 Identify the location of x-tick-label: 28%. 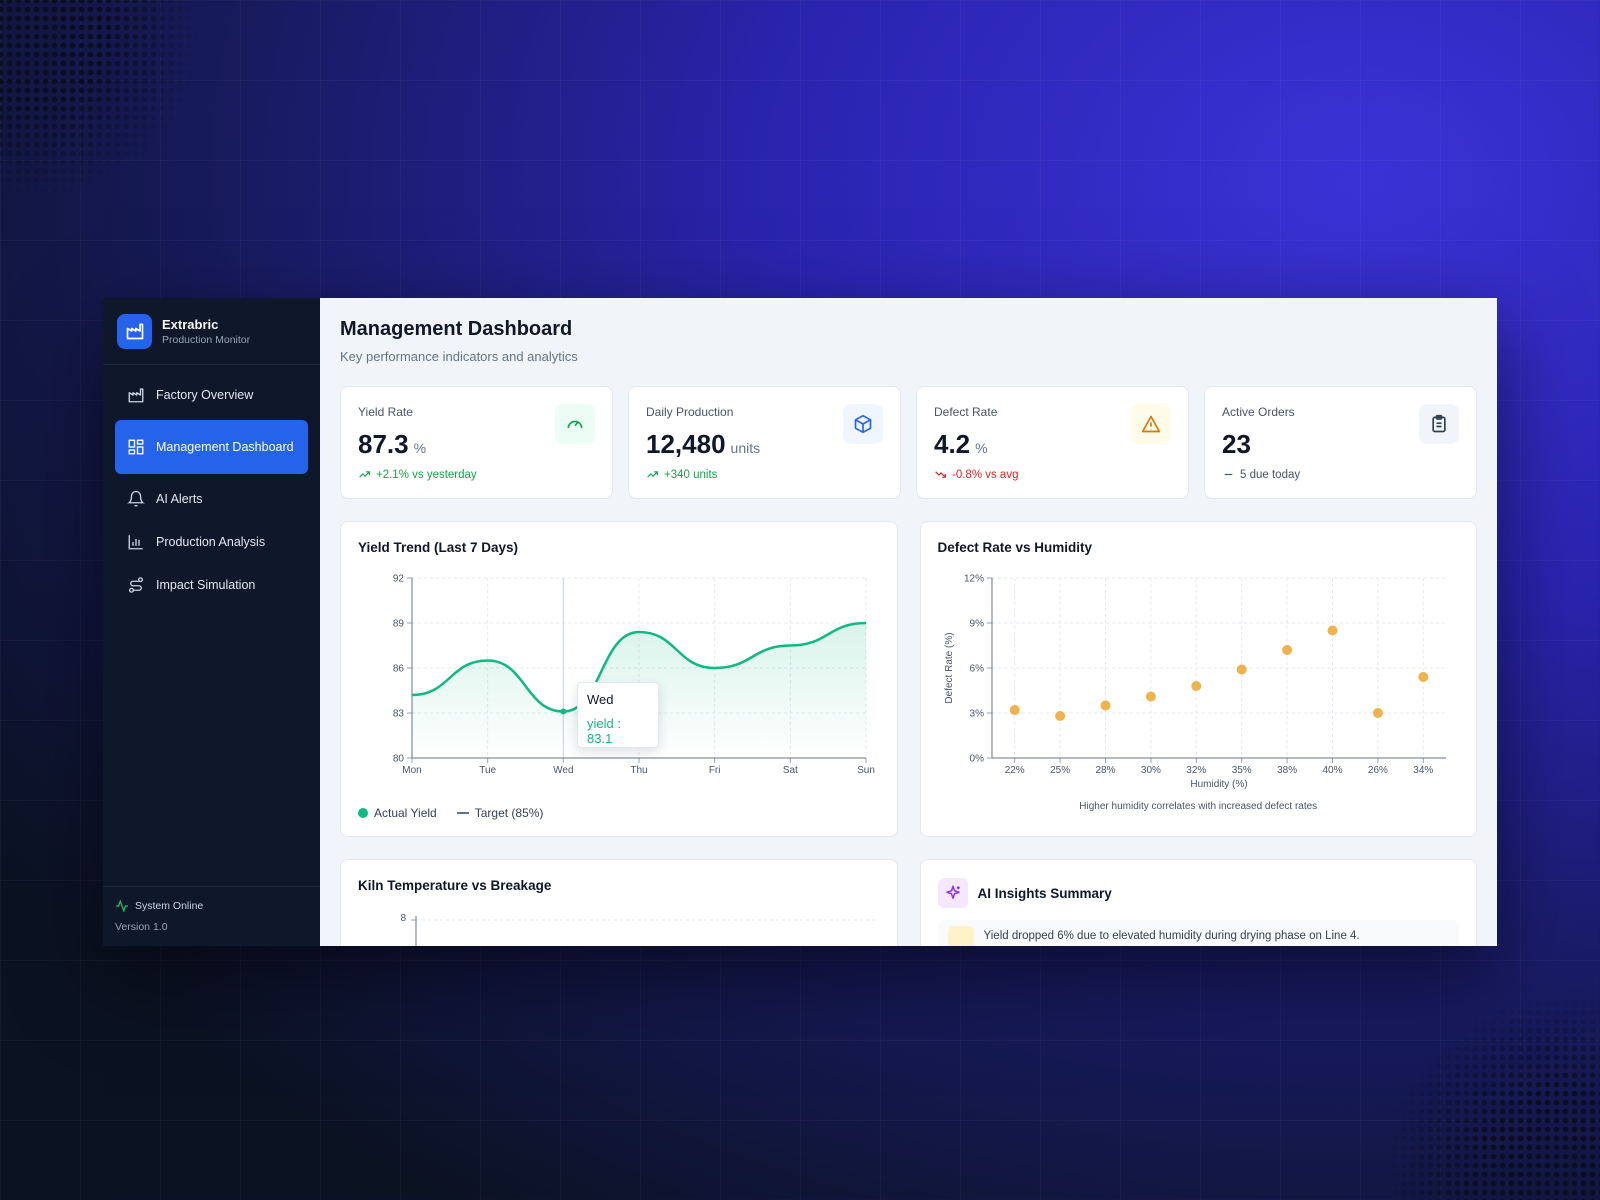
(1105, 770).